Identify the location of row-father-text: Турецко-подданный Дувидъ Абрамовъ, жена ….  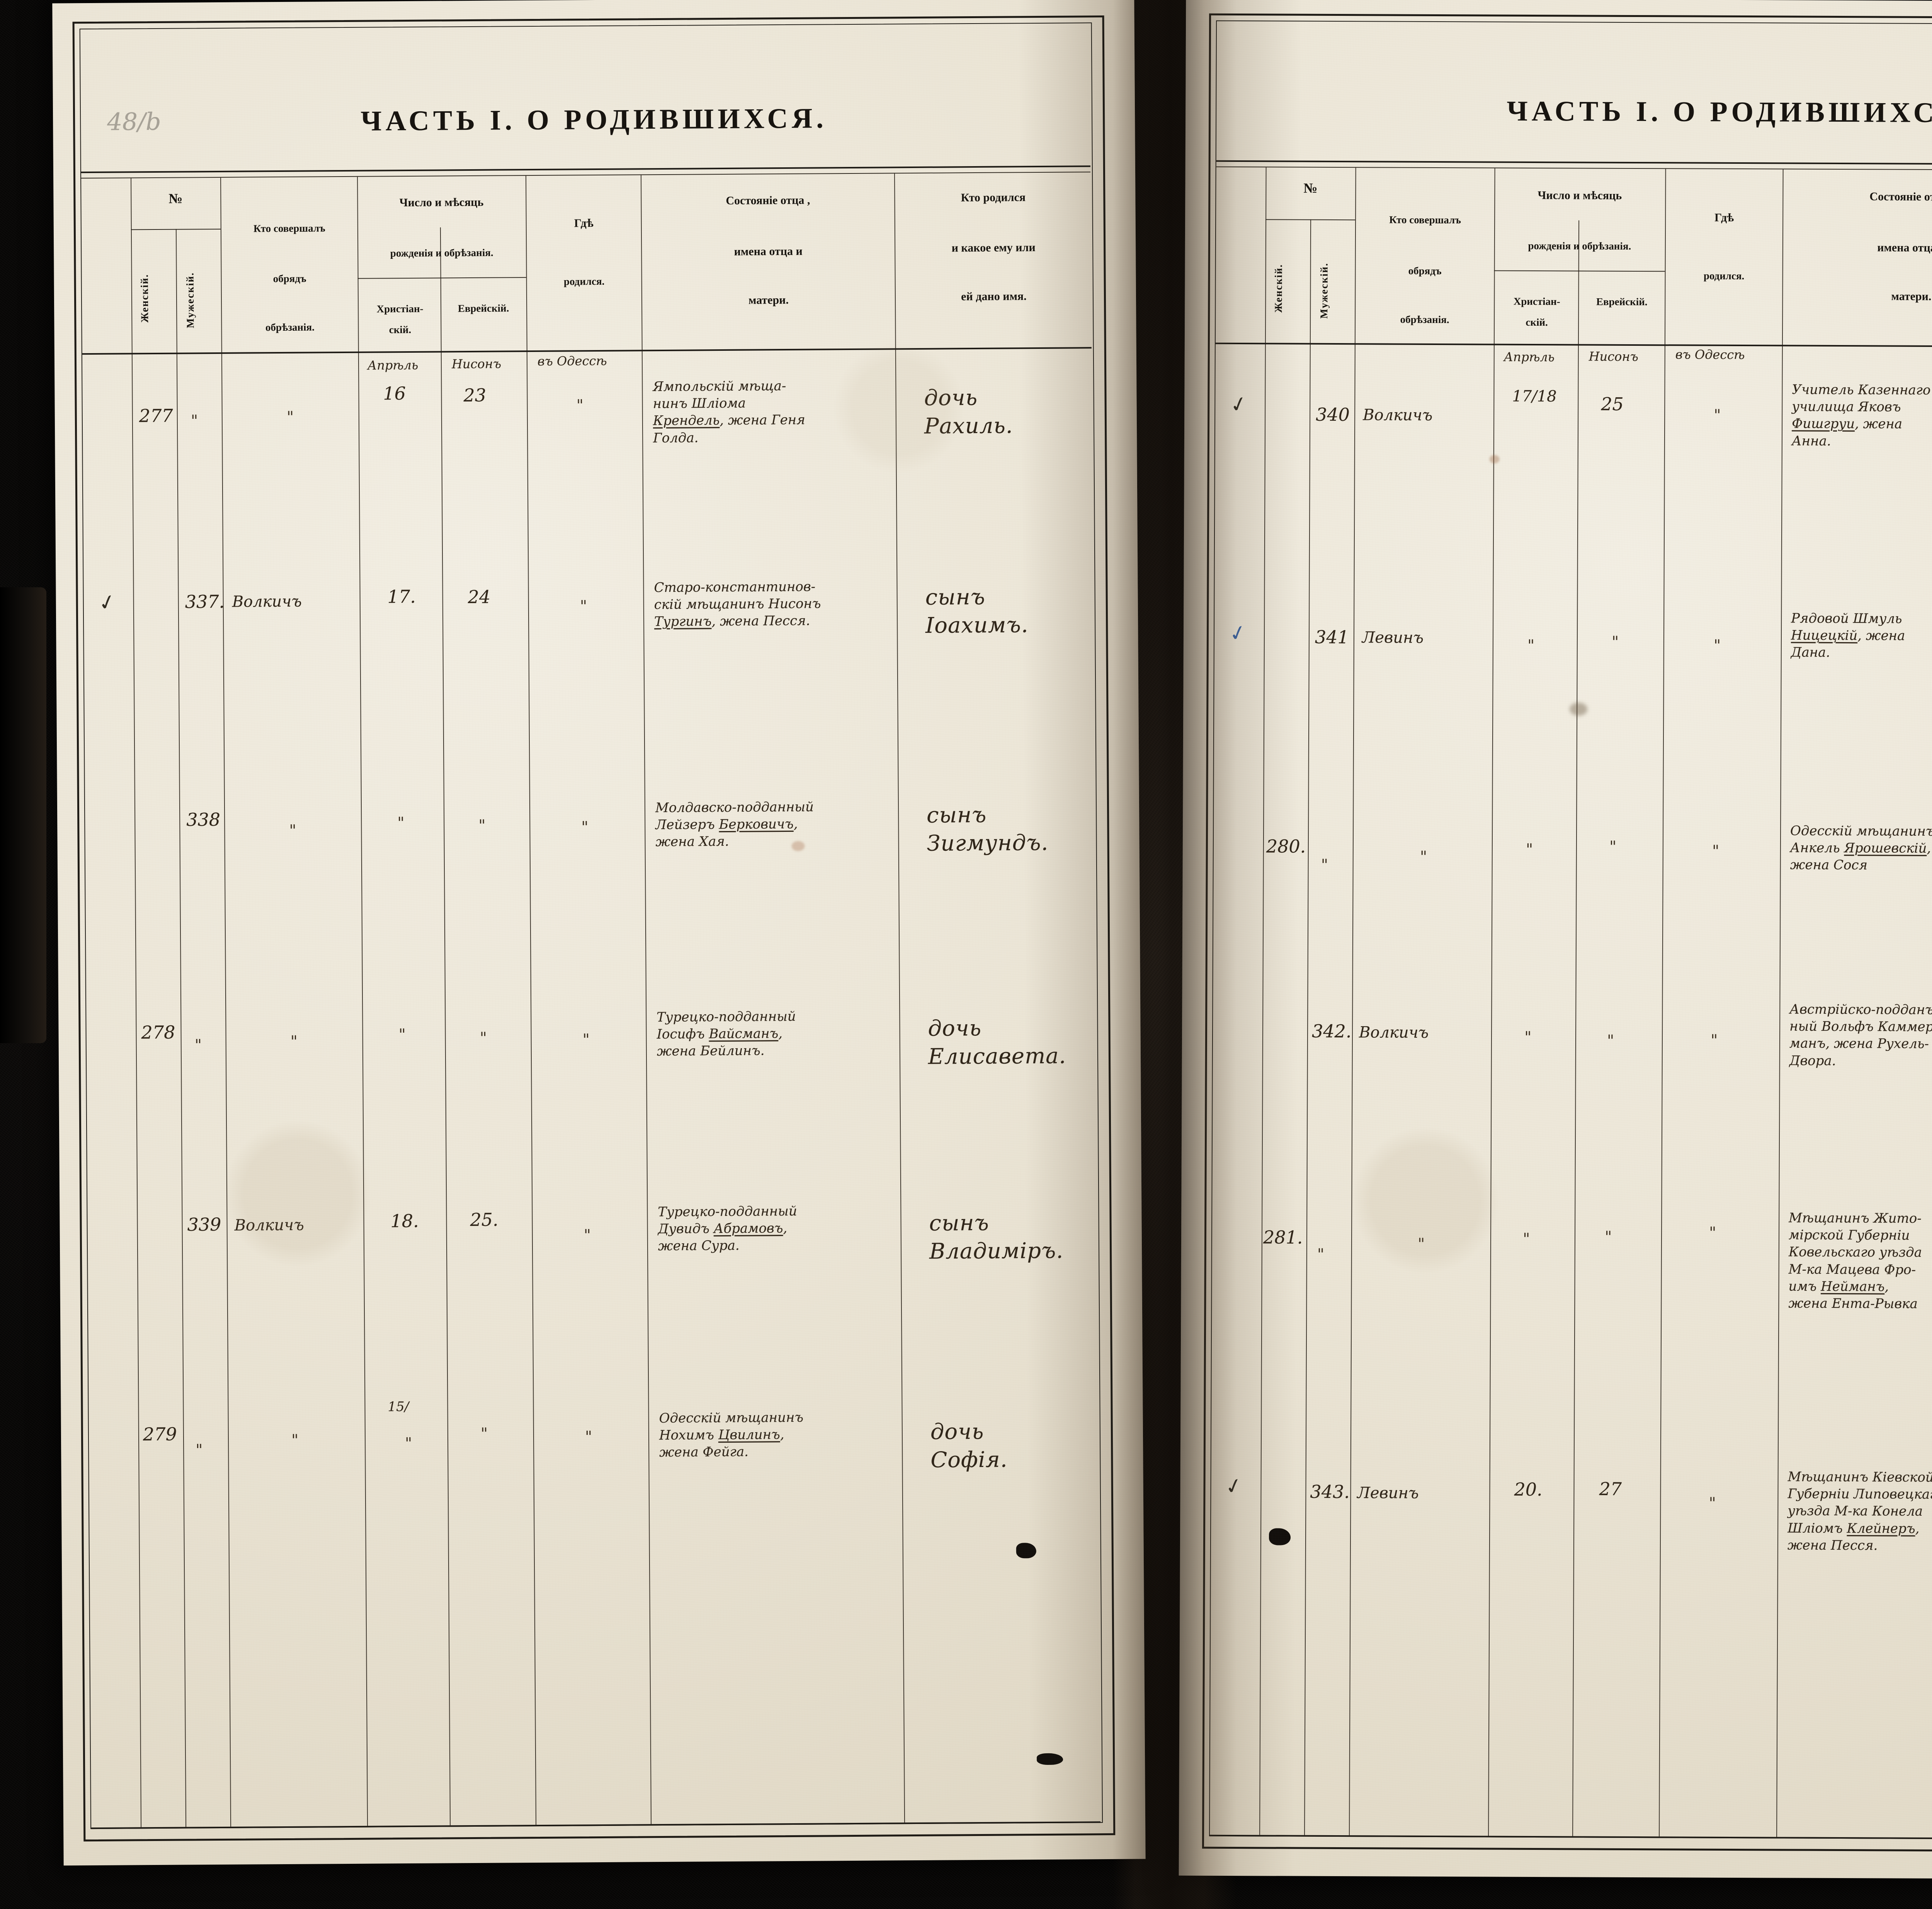
(778, 1228).